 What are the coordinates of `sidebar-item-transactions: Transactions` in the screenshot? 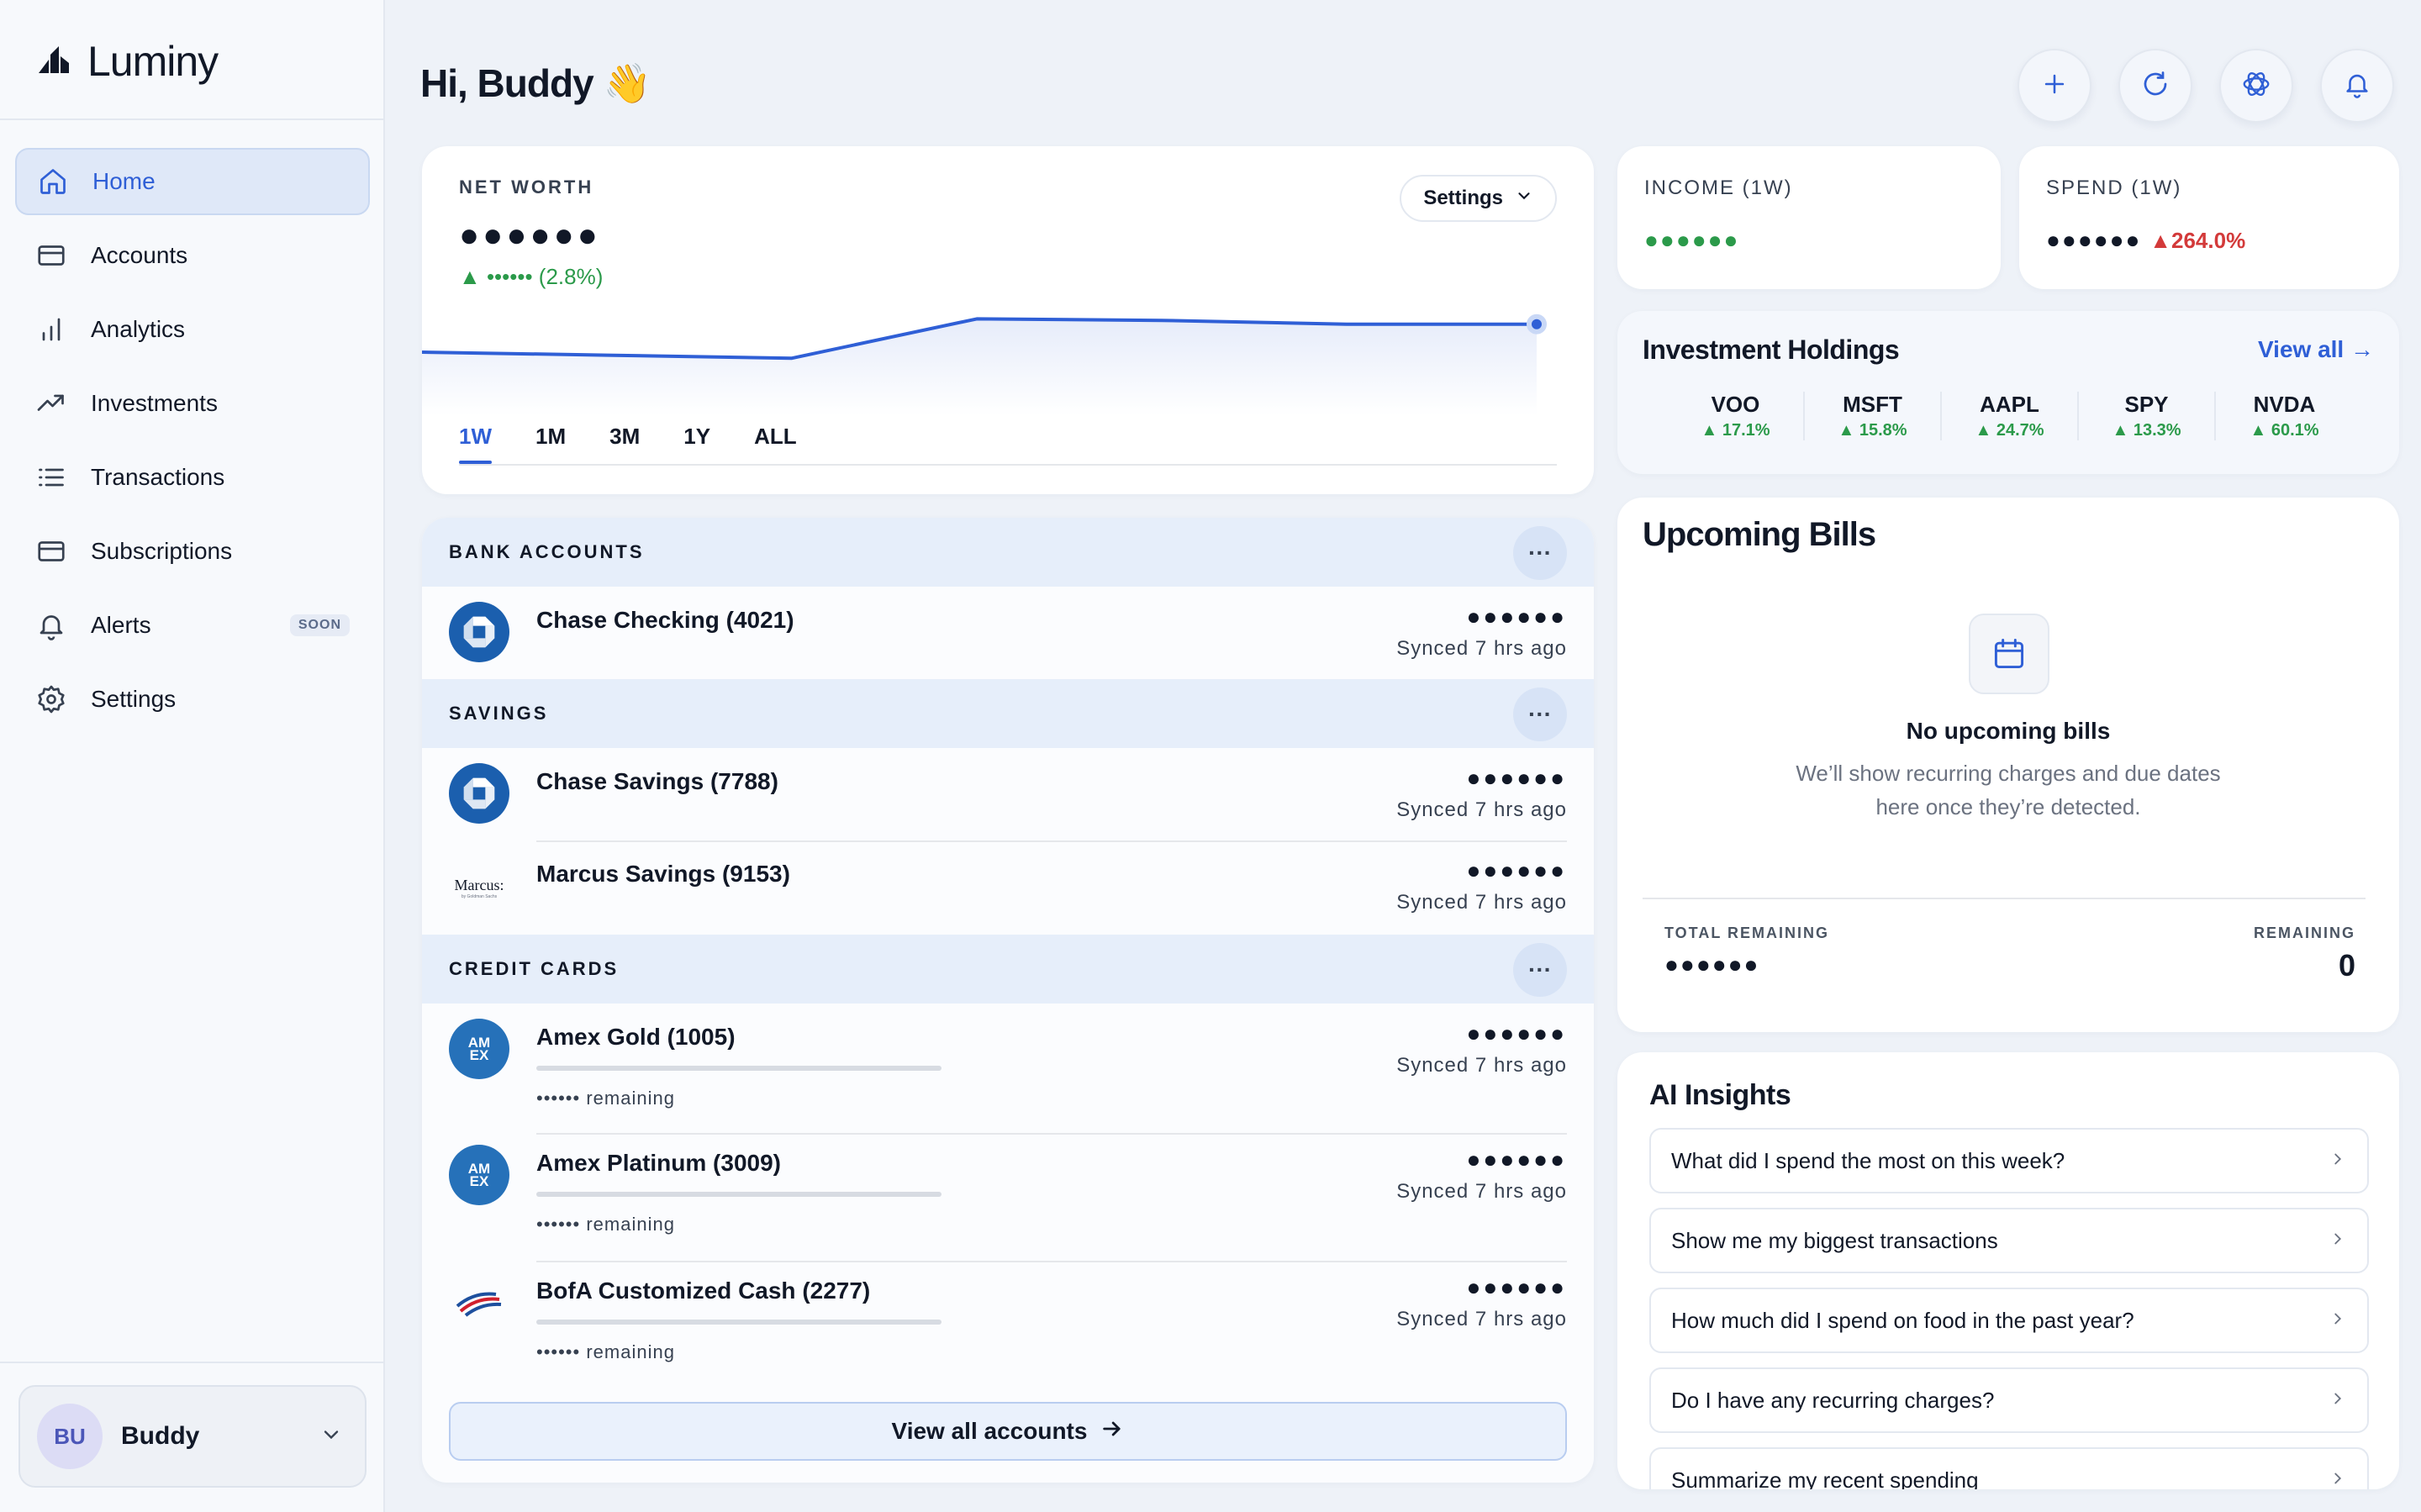 It's located at (192, 478).